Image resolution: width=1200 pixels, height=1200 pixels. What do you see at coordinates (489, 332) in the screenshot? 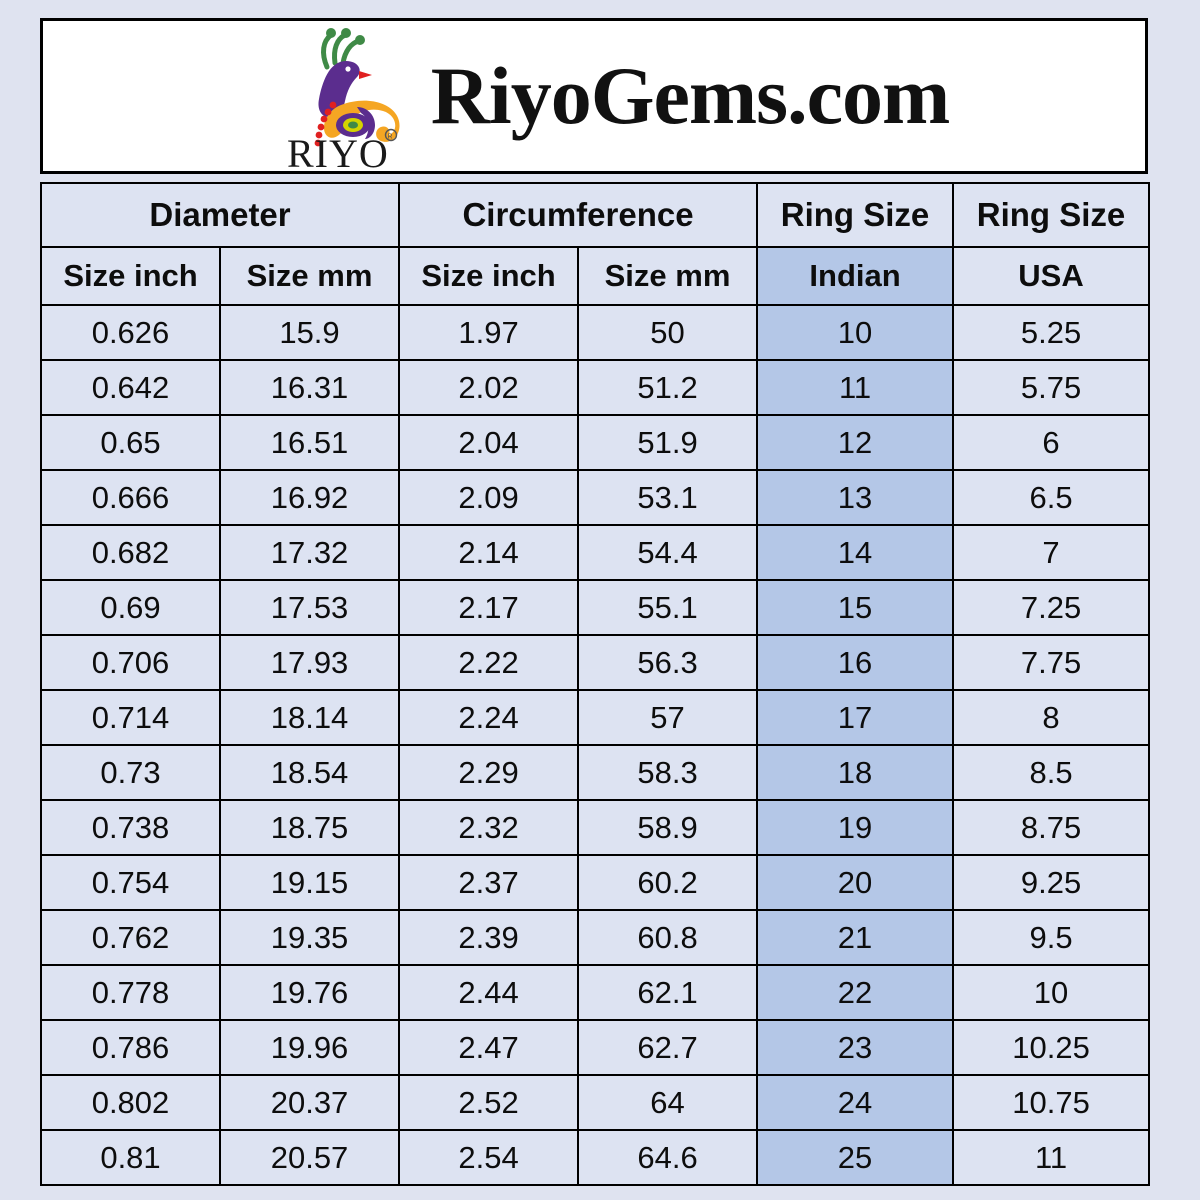
I see `table-cell: 1.97` at bounding box center [489, 332].